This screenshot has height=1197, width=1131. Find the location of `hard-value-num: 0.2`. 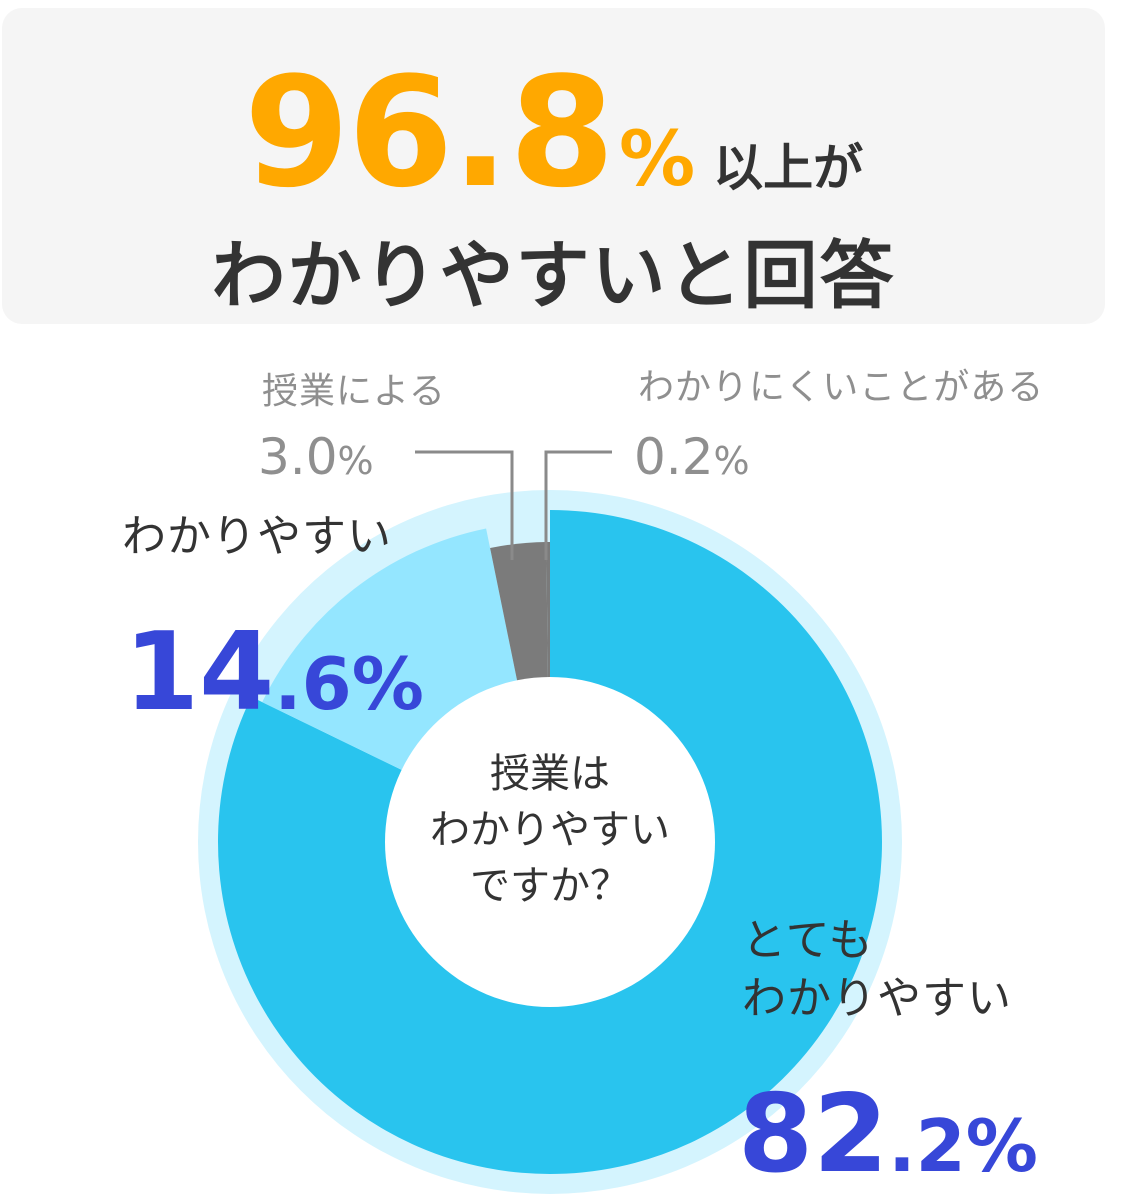

hard-value-num: 0.2 is located at coordinates (674, 457).